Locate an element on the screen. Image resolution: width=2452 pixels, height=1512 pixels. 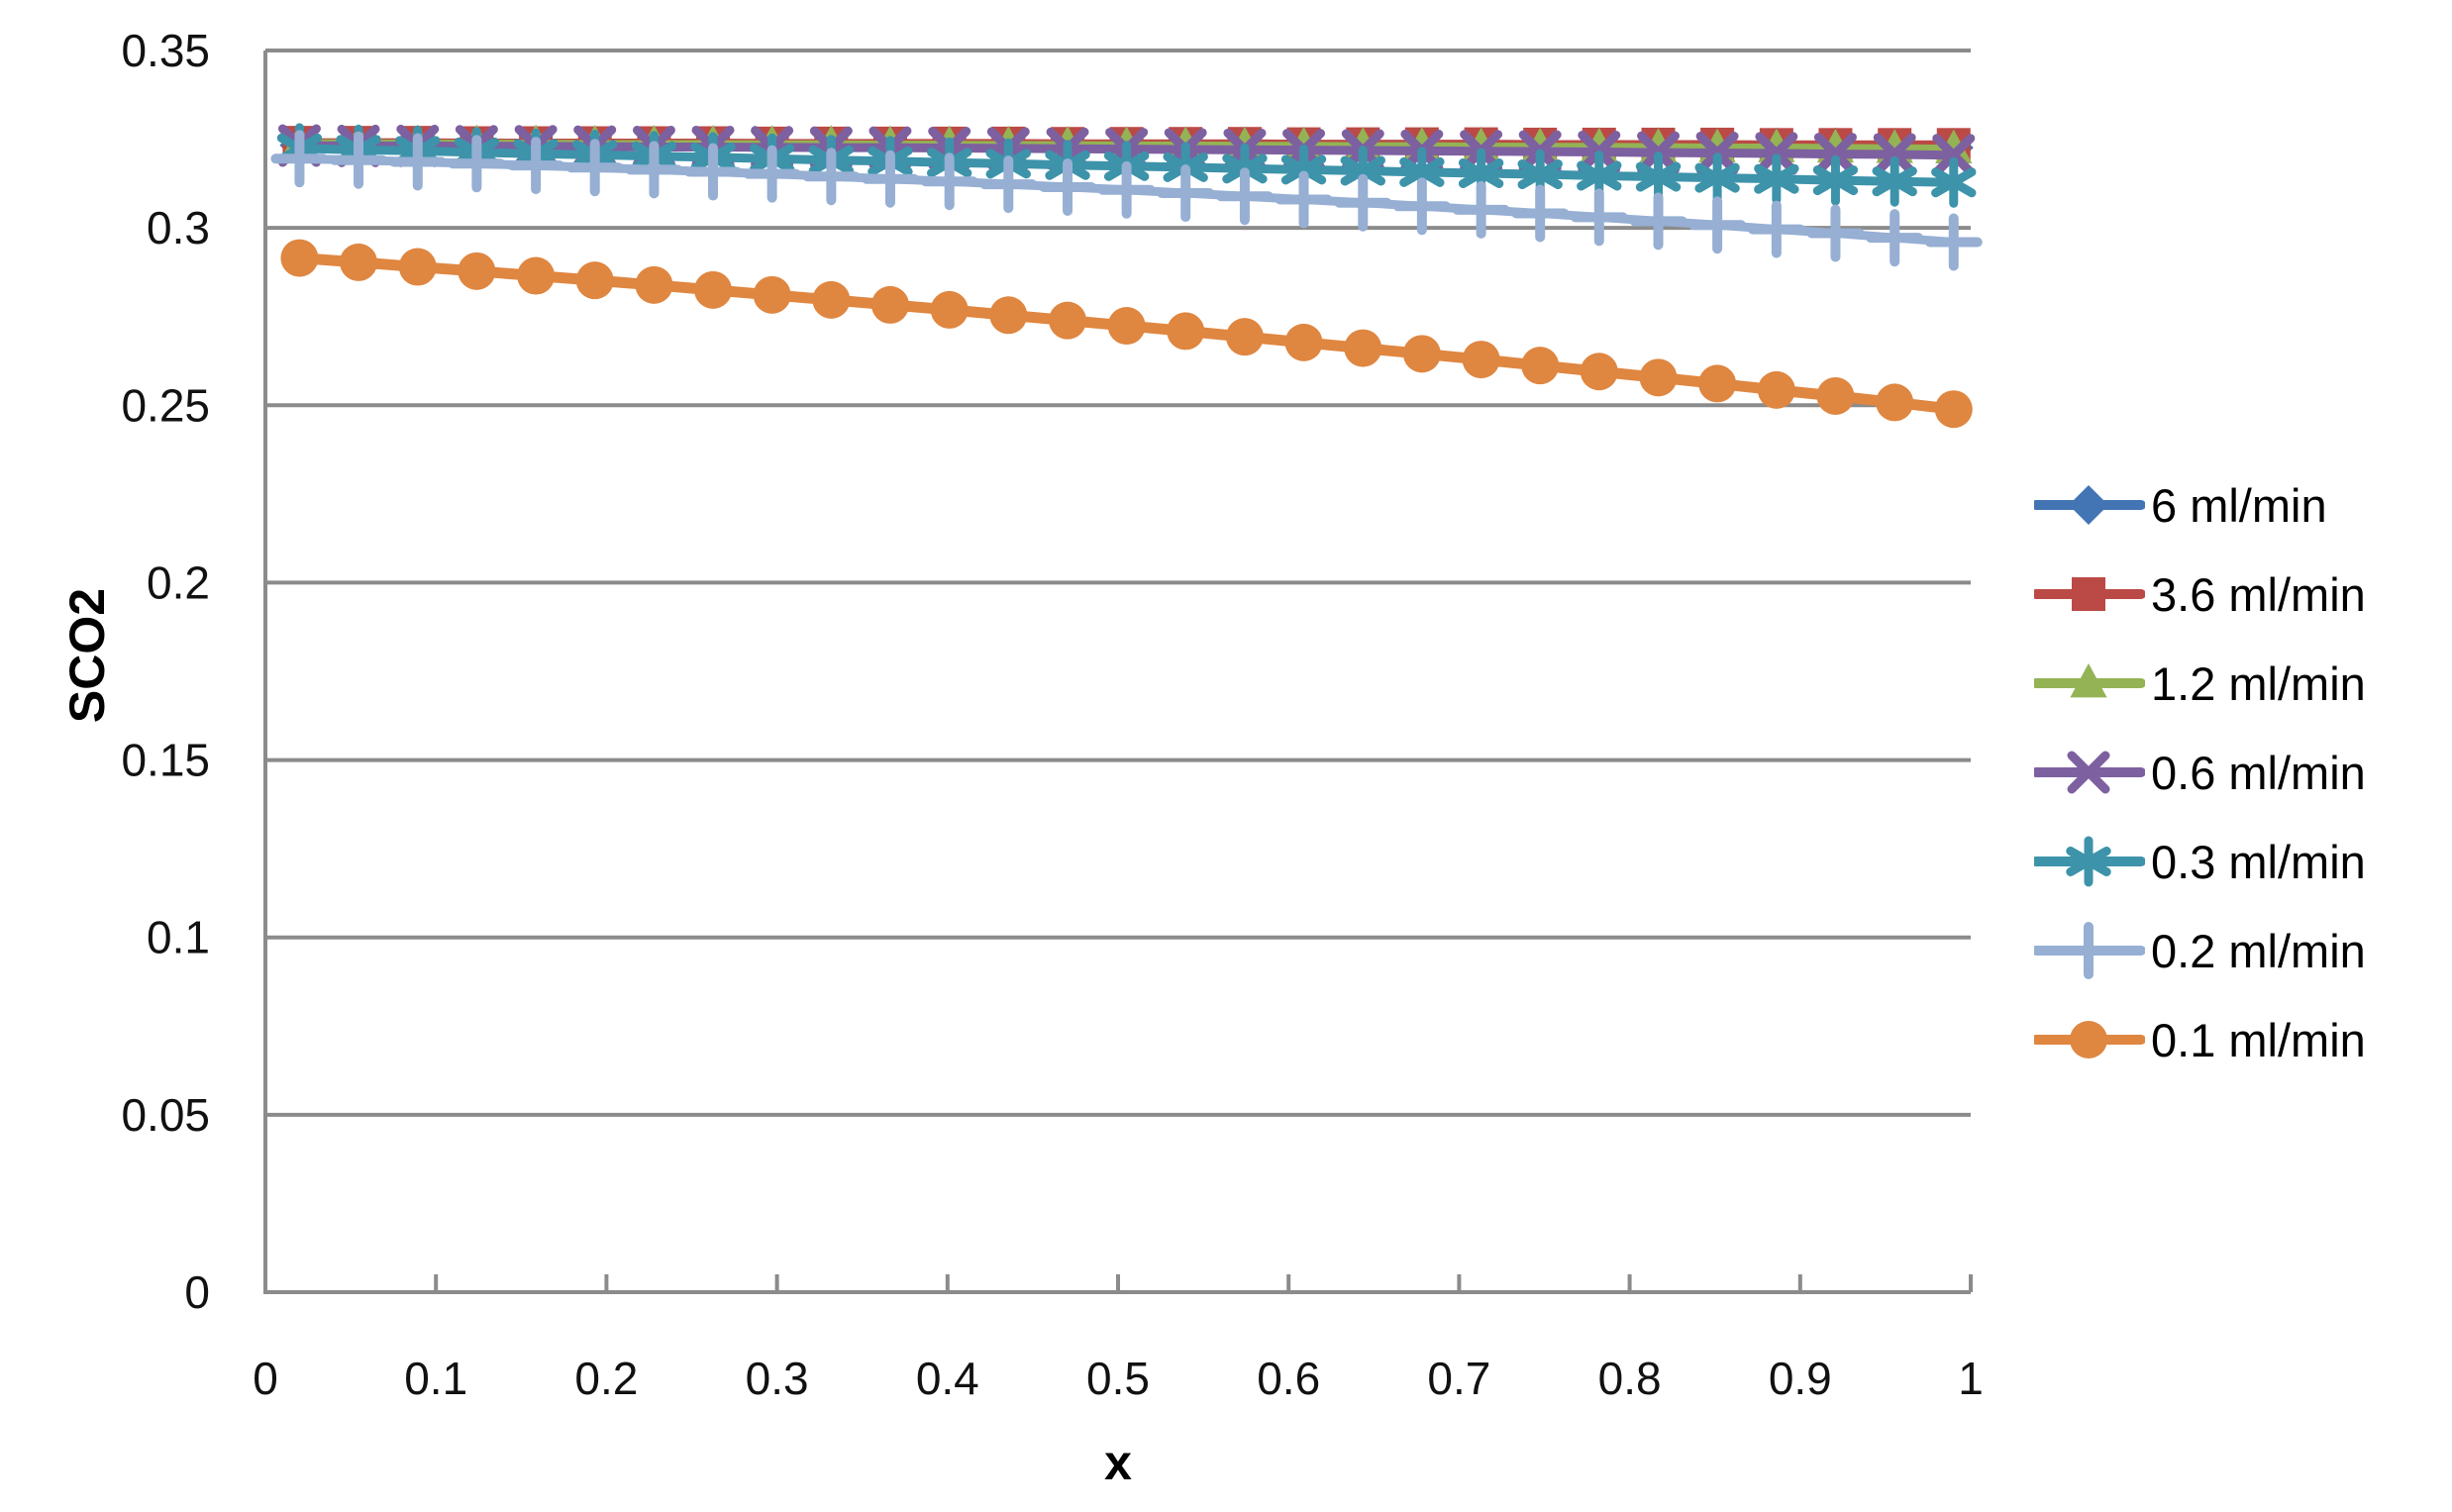
series-0.1-ml-min is located at coordinates (1126, 334).